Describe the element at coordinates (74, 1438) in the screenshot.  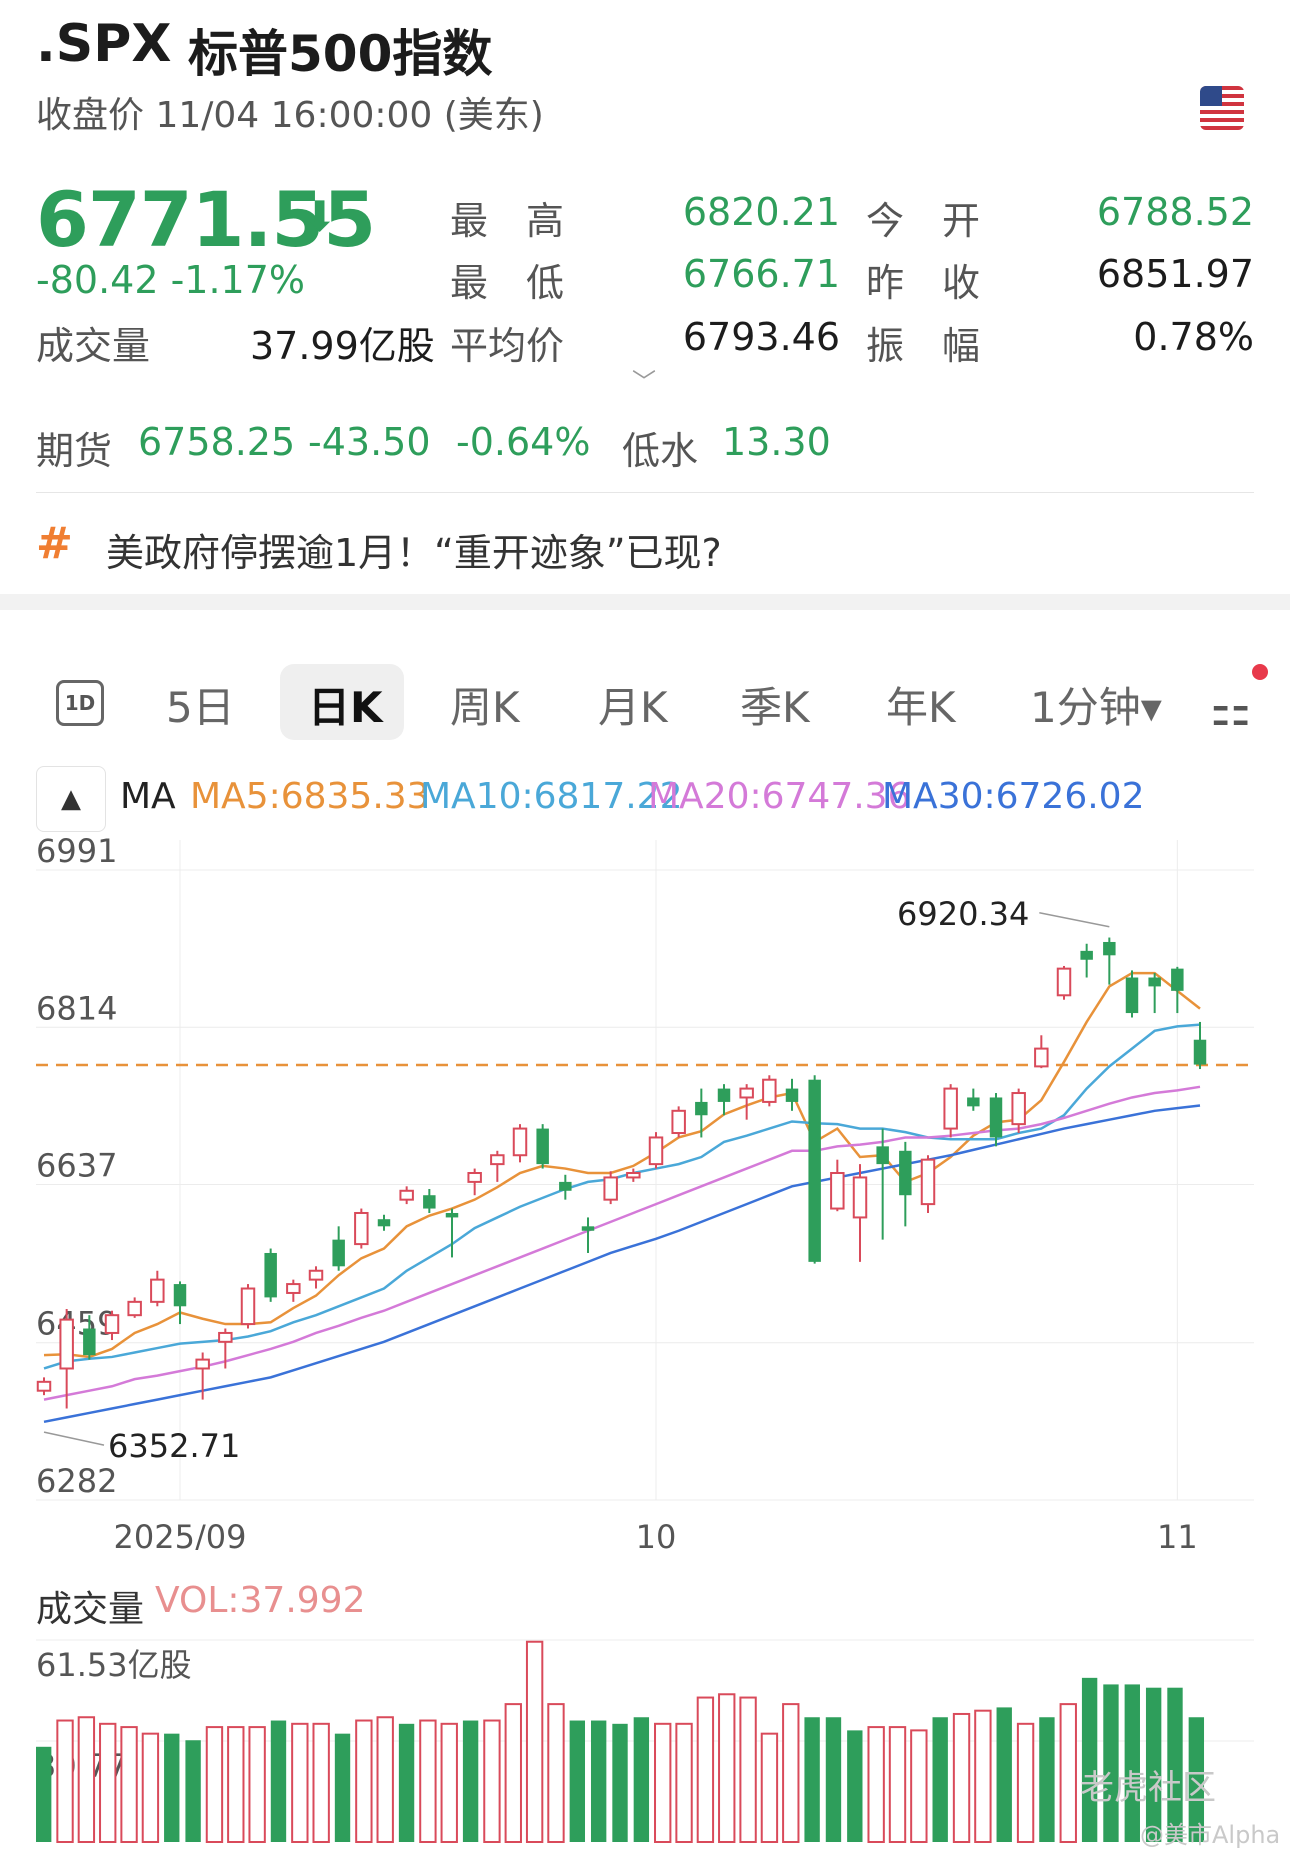
I see `low-annotation-leader` at that location.